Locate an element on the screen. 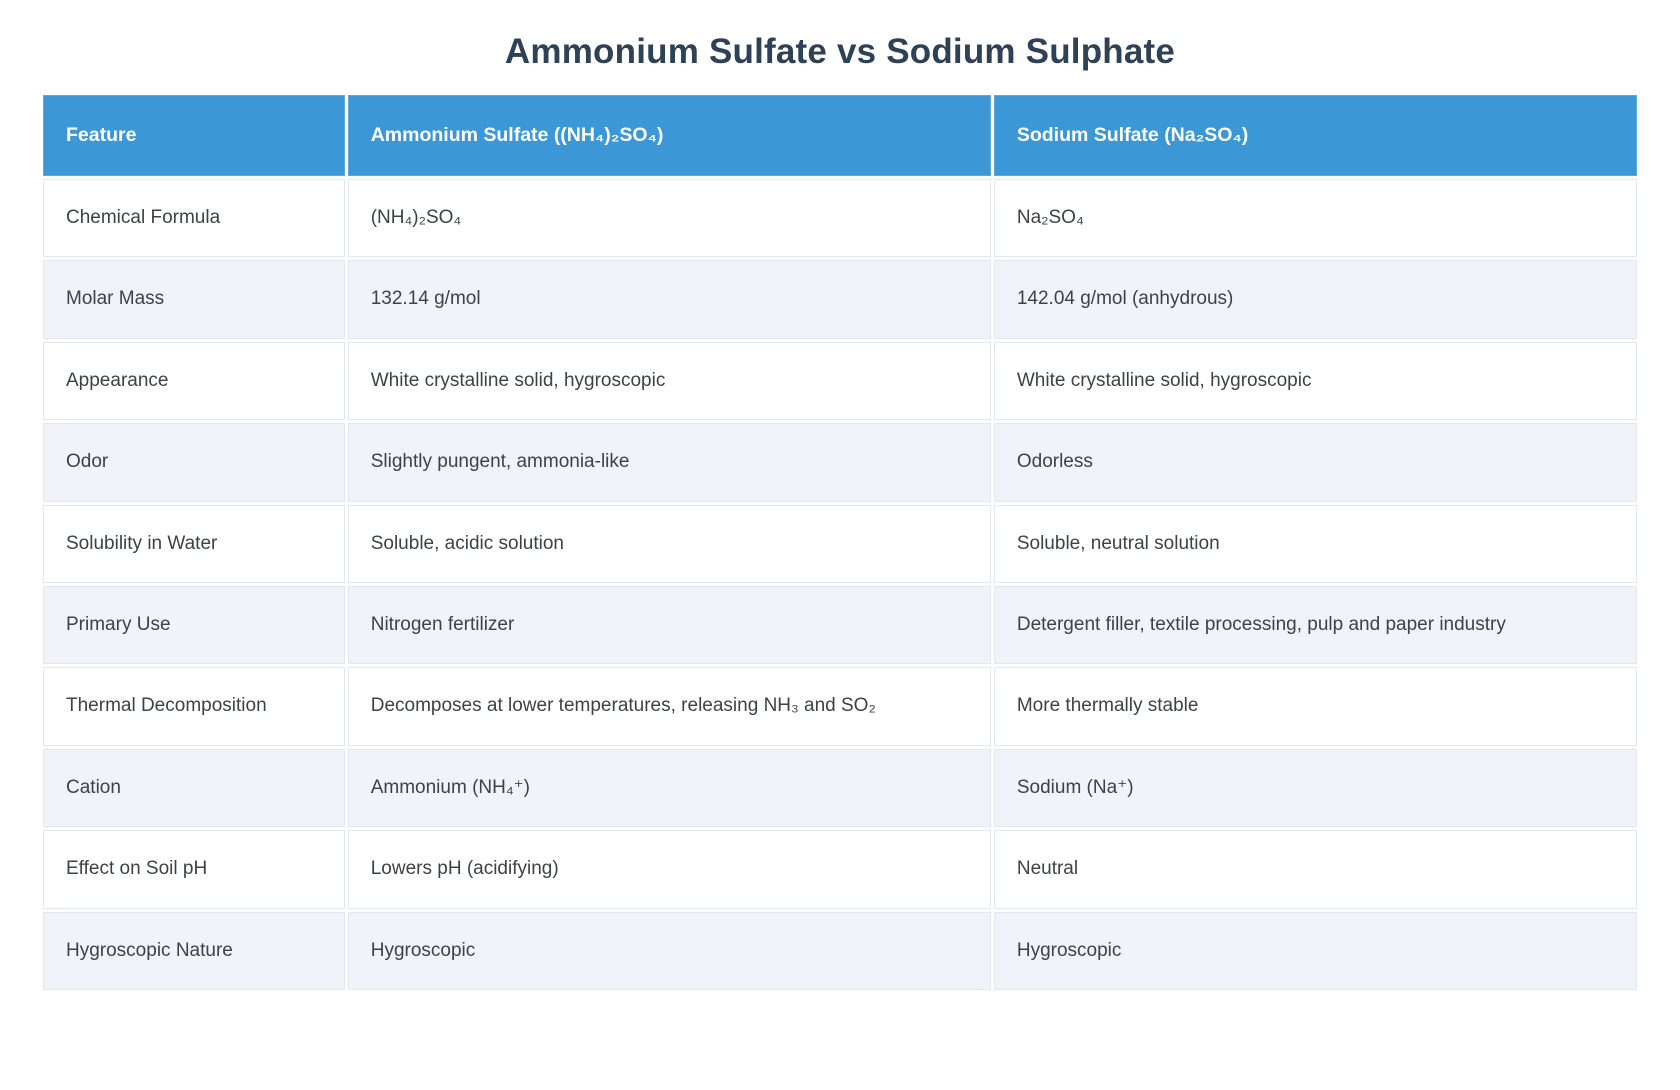 This screenshot has height=1090, width=1680. feature-cell: Chemical Formula is located at coordinates (194, 218).